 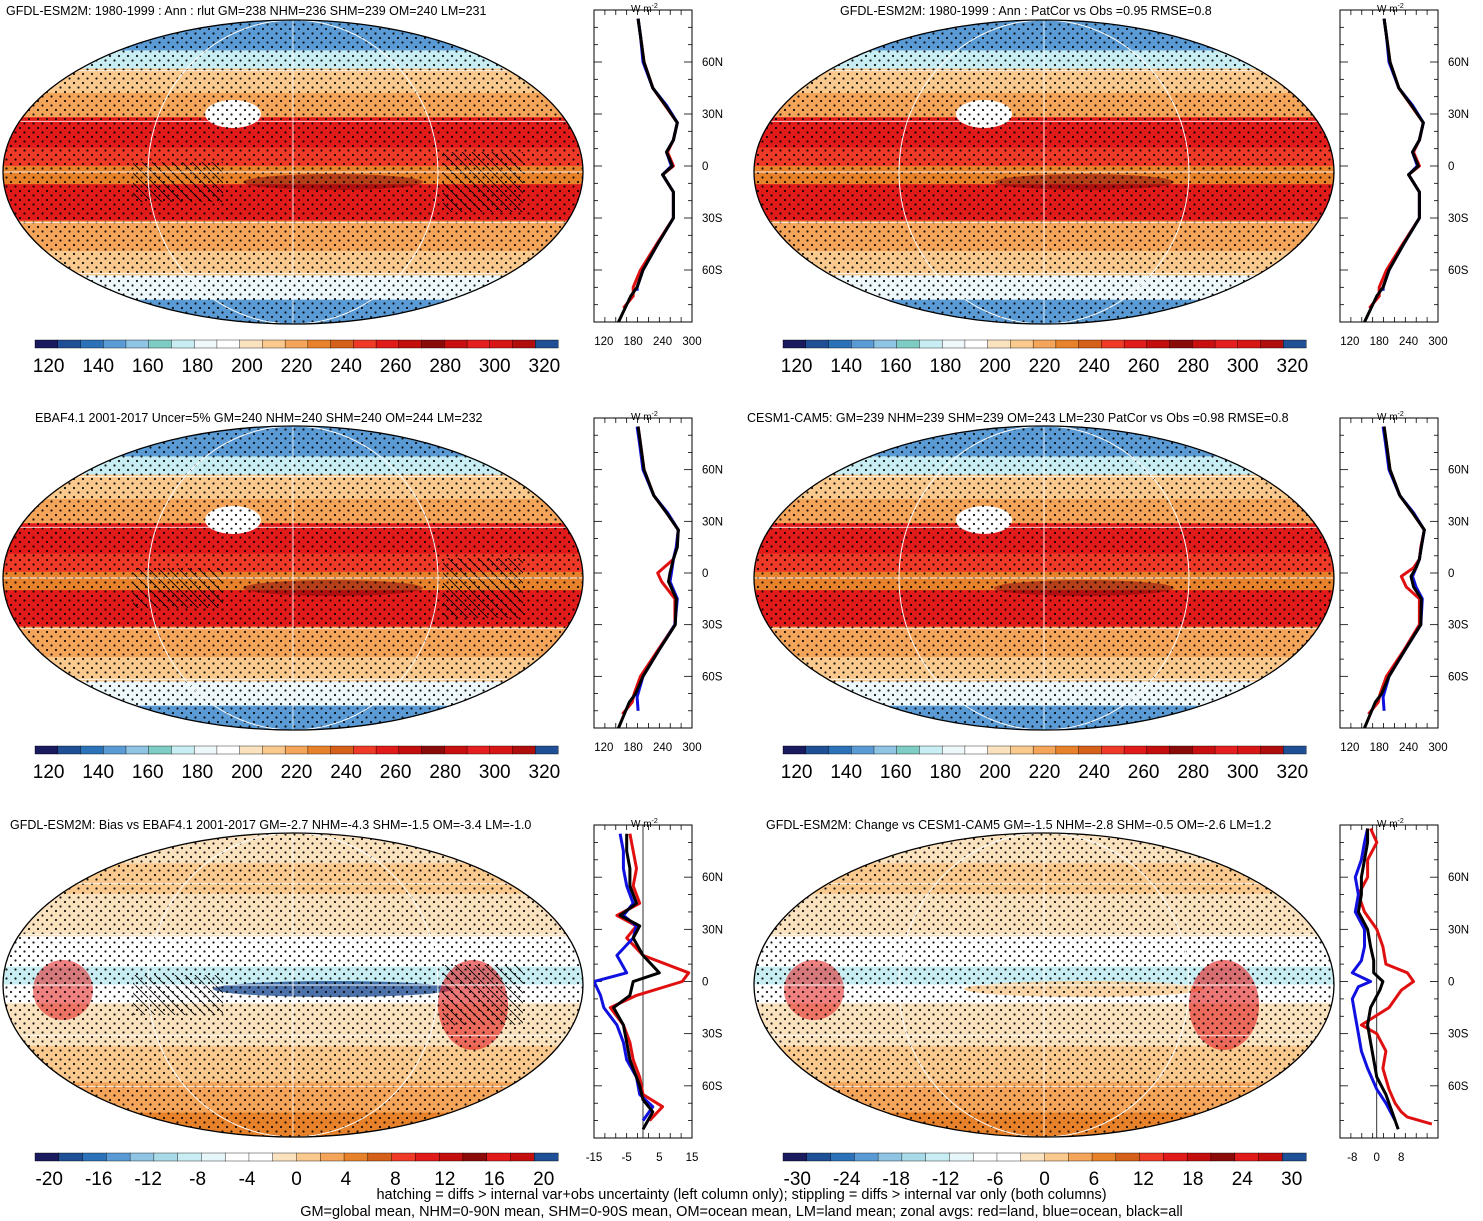 What do you see at coordinates (627, 1158) in the screenshot?
I see `zonal-value-tick-label: -5` at bounding box center [627, 1158].